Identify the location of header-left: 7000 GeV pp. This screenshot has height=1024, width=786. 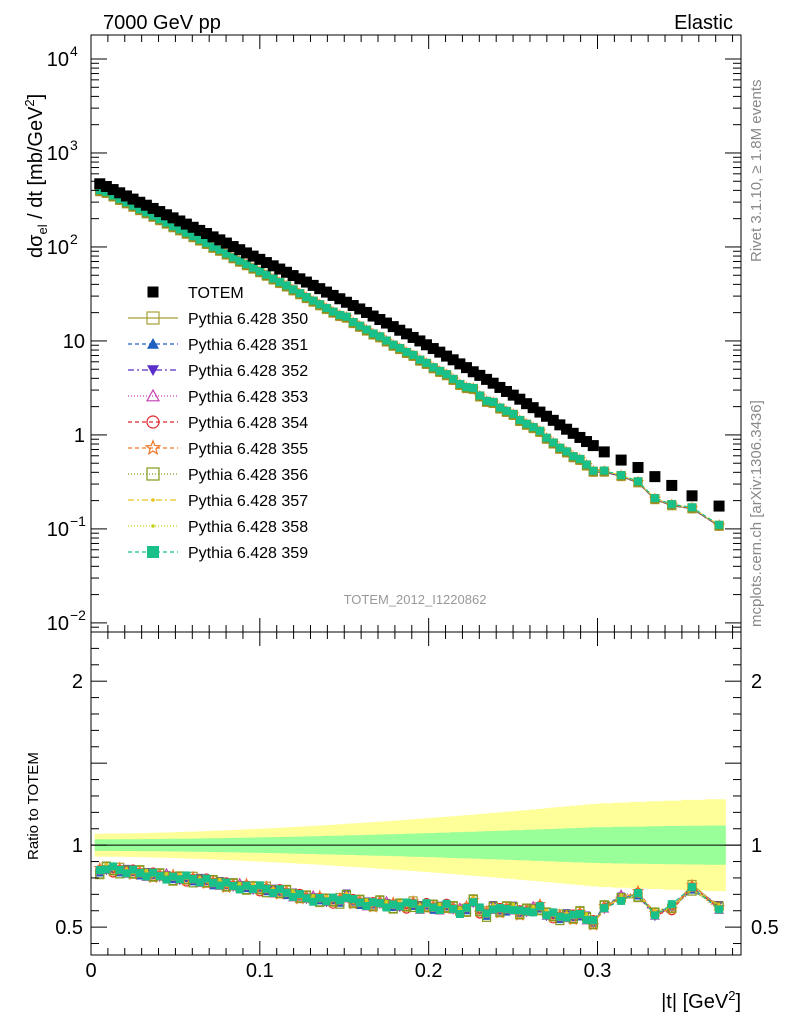
(162, 23).